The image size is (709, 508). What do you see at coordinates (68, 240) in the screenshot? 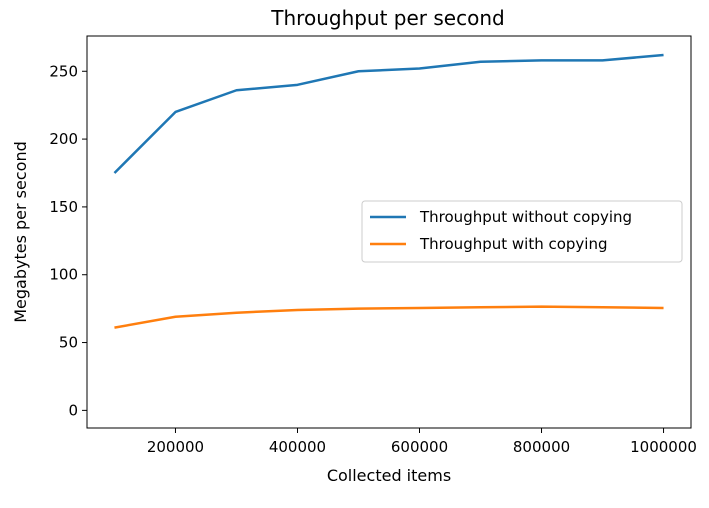
I see `y-axis: 0 50 100 150 200 250` at bounding box center [68, 240].